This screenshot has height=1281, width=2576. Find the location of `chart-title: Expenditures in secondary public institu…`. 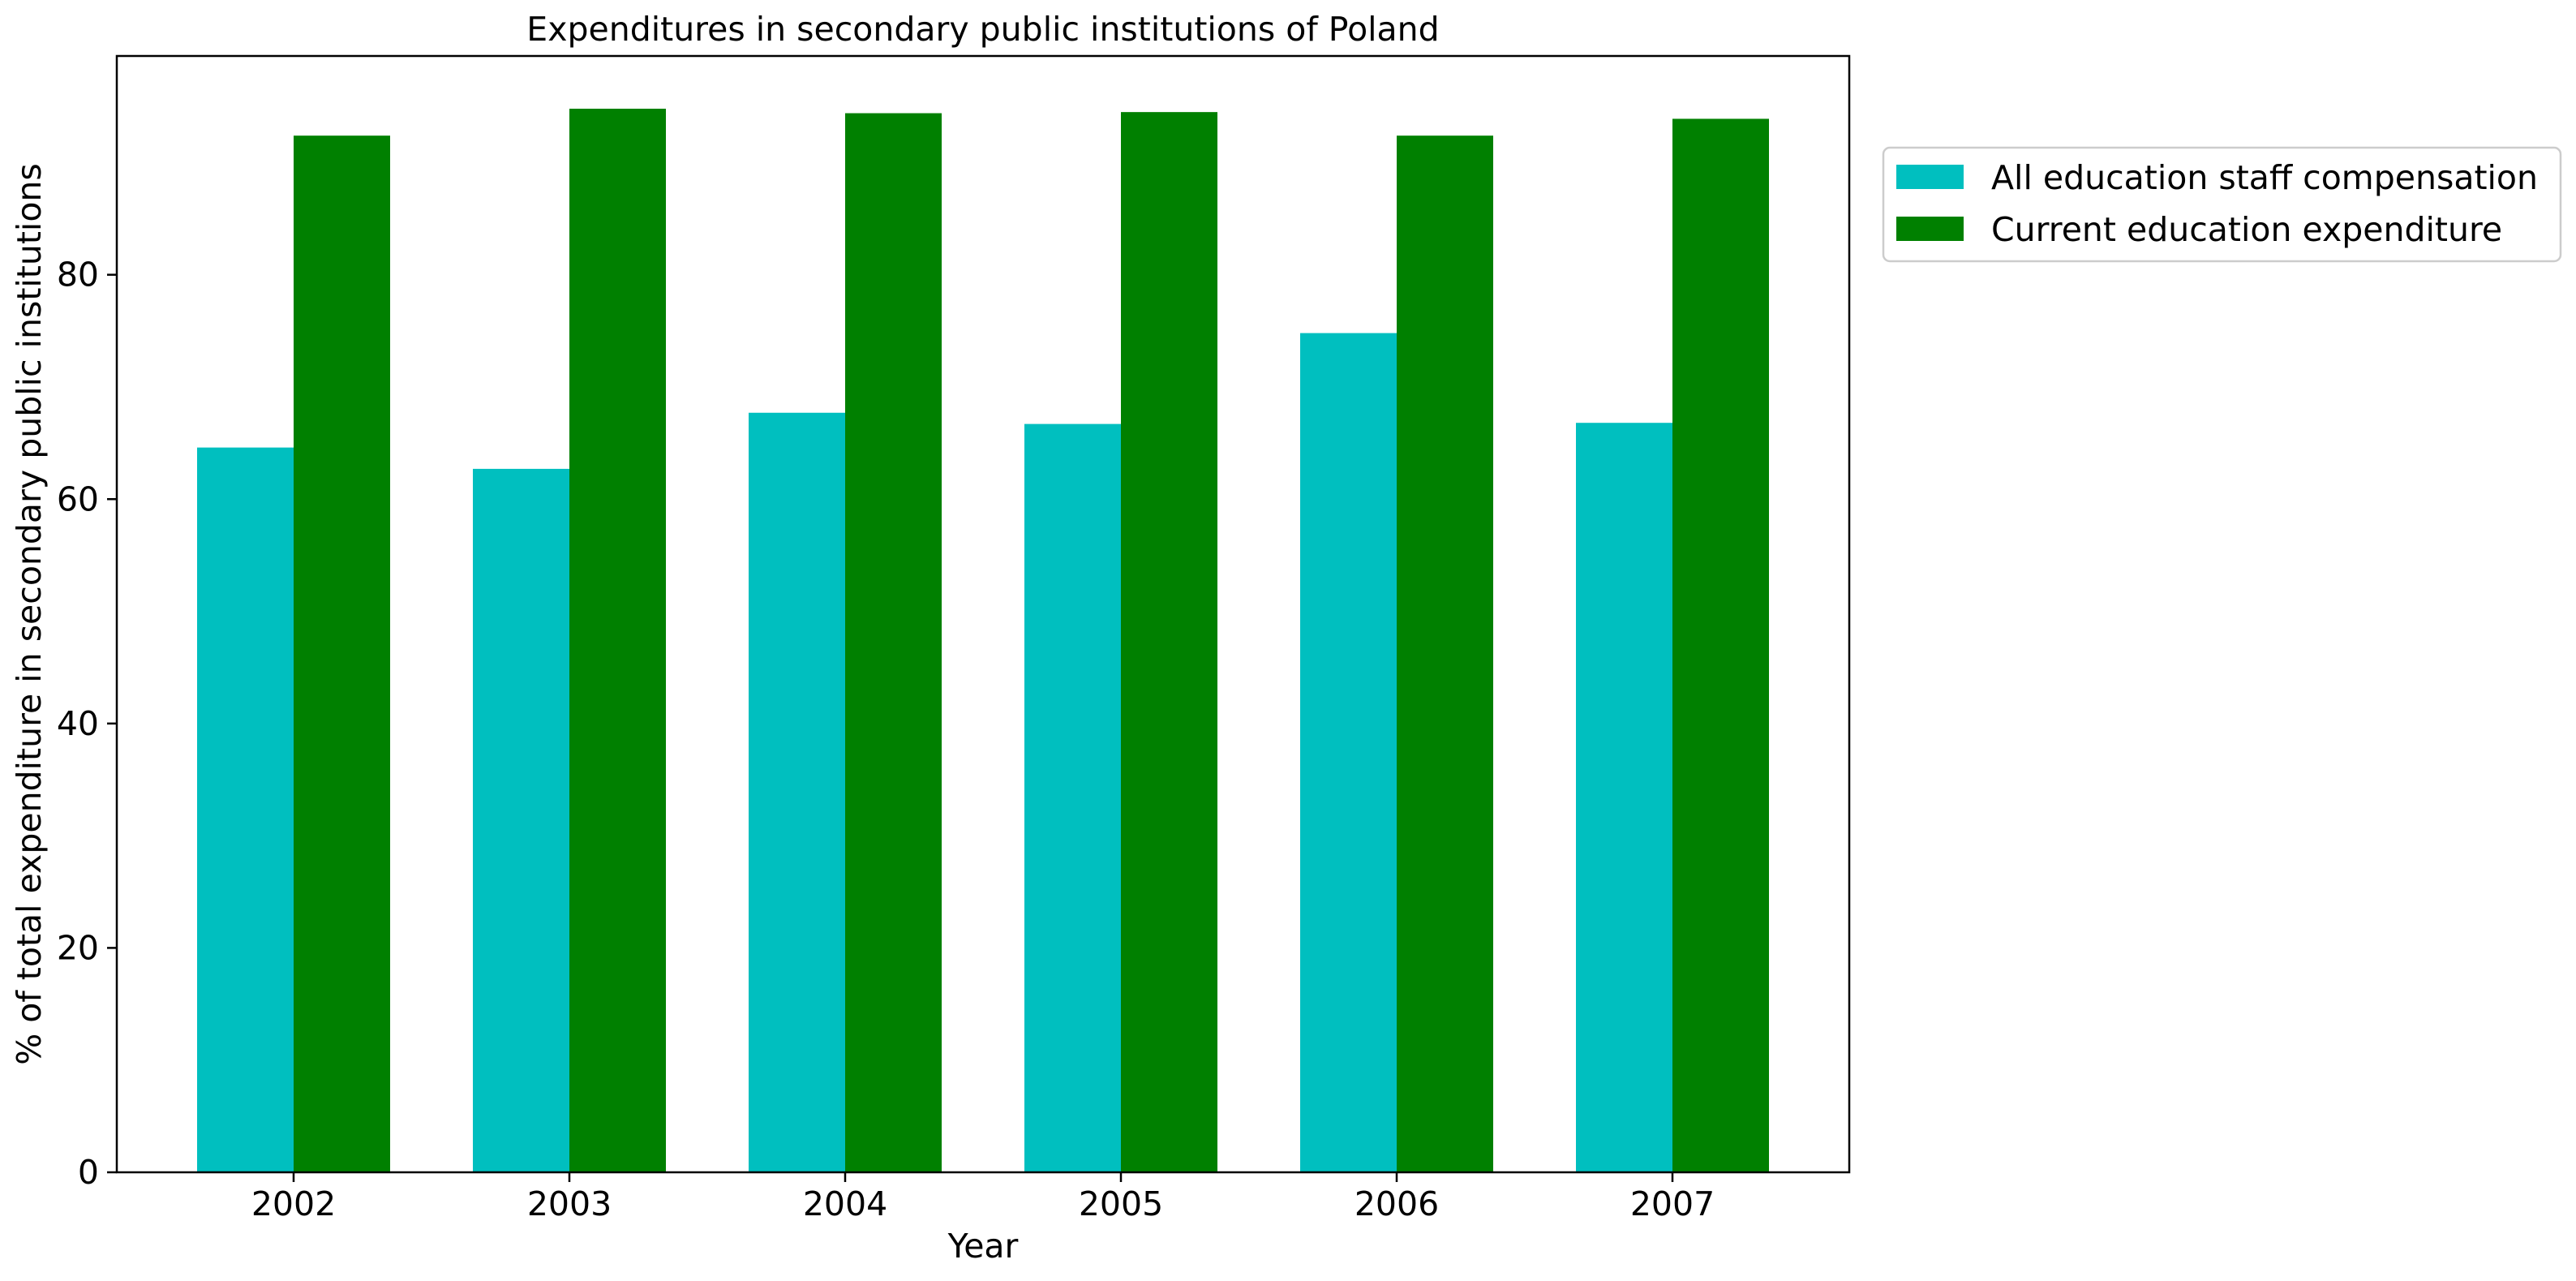

chart-title: Expenditures in secondary public institu… is located at coordinates (982, 30).